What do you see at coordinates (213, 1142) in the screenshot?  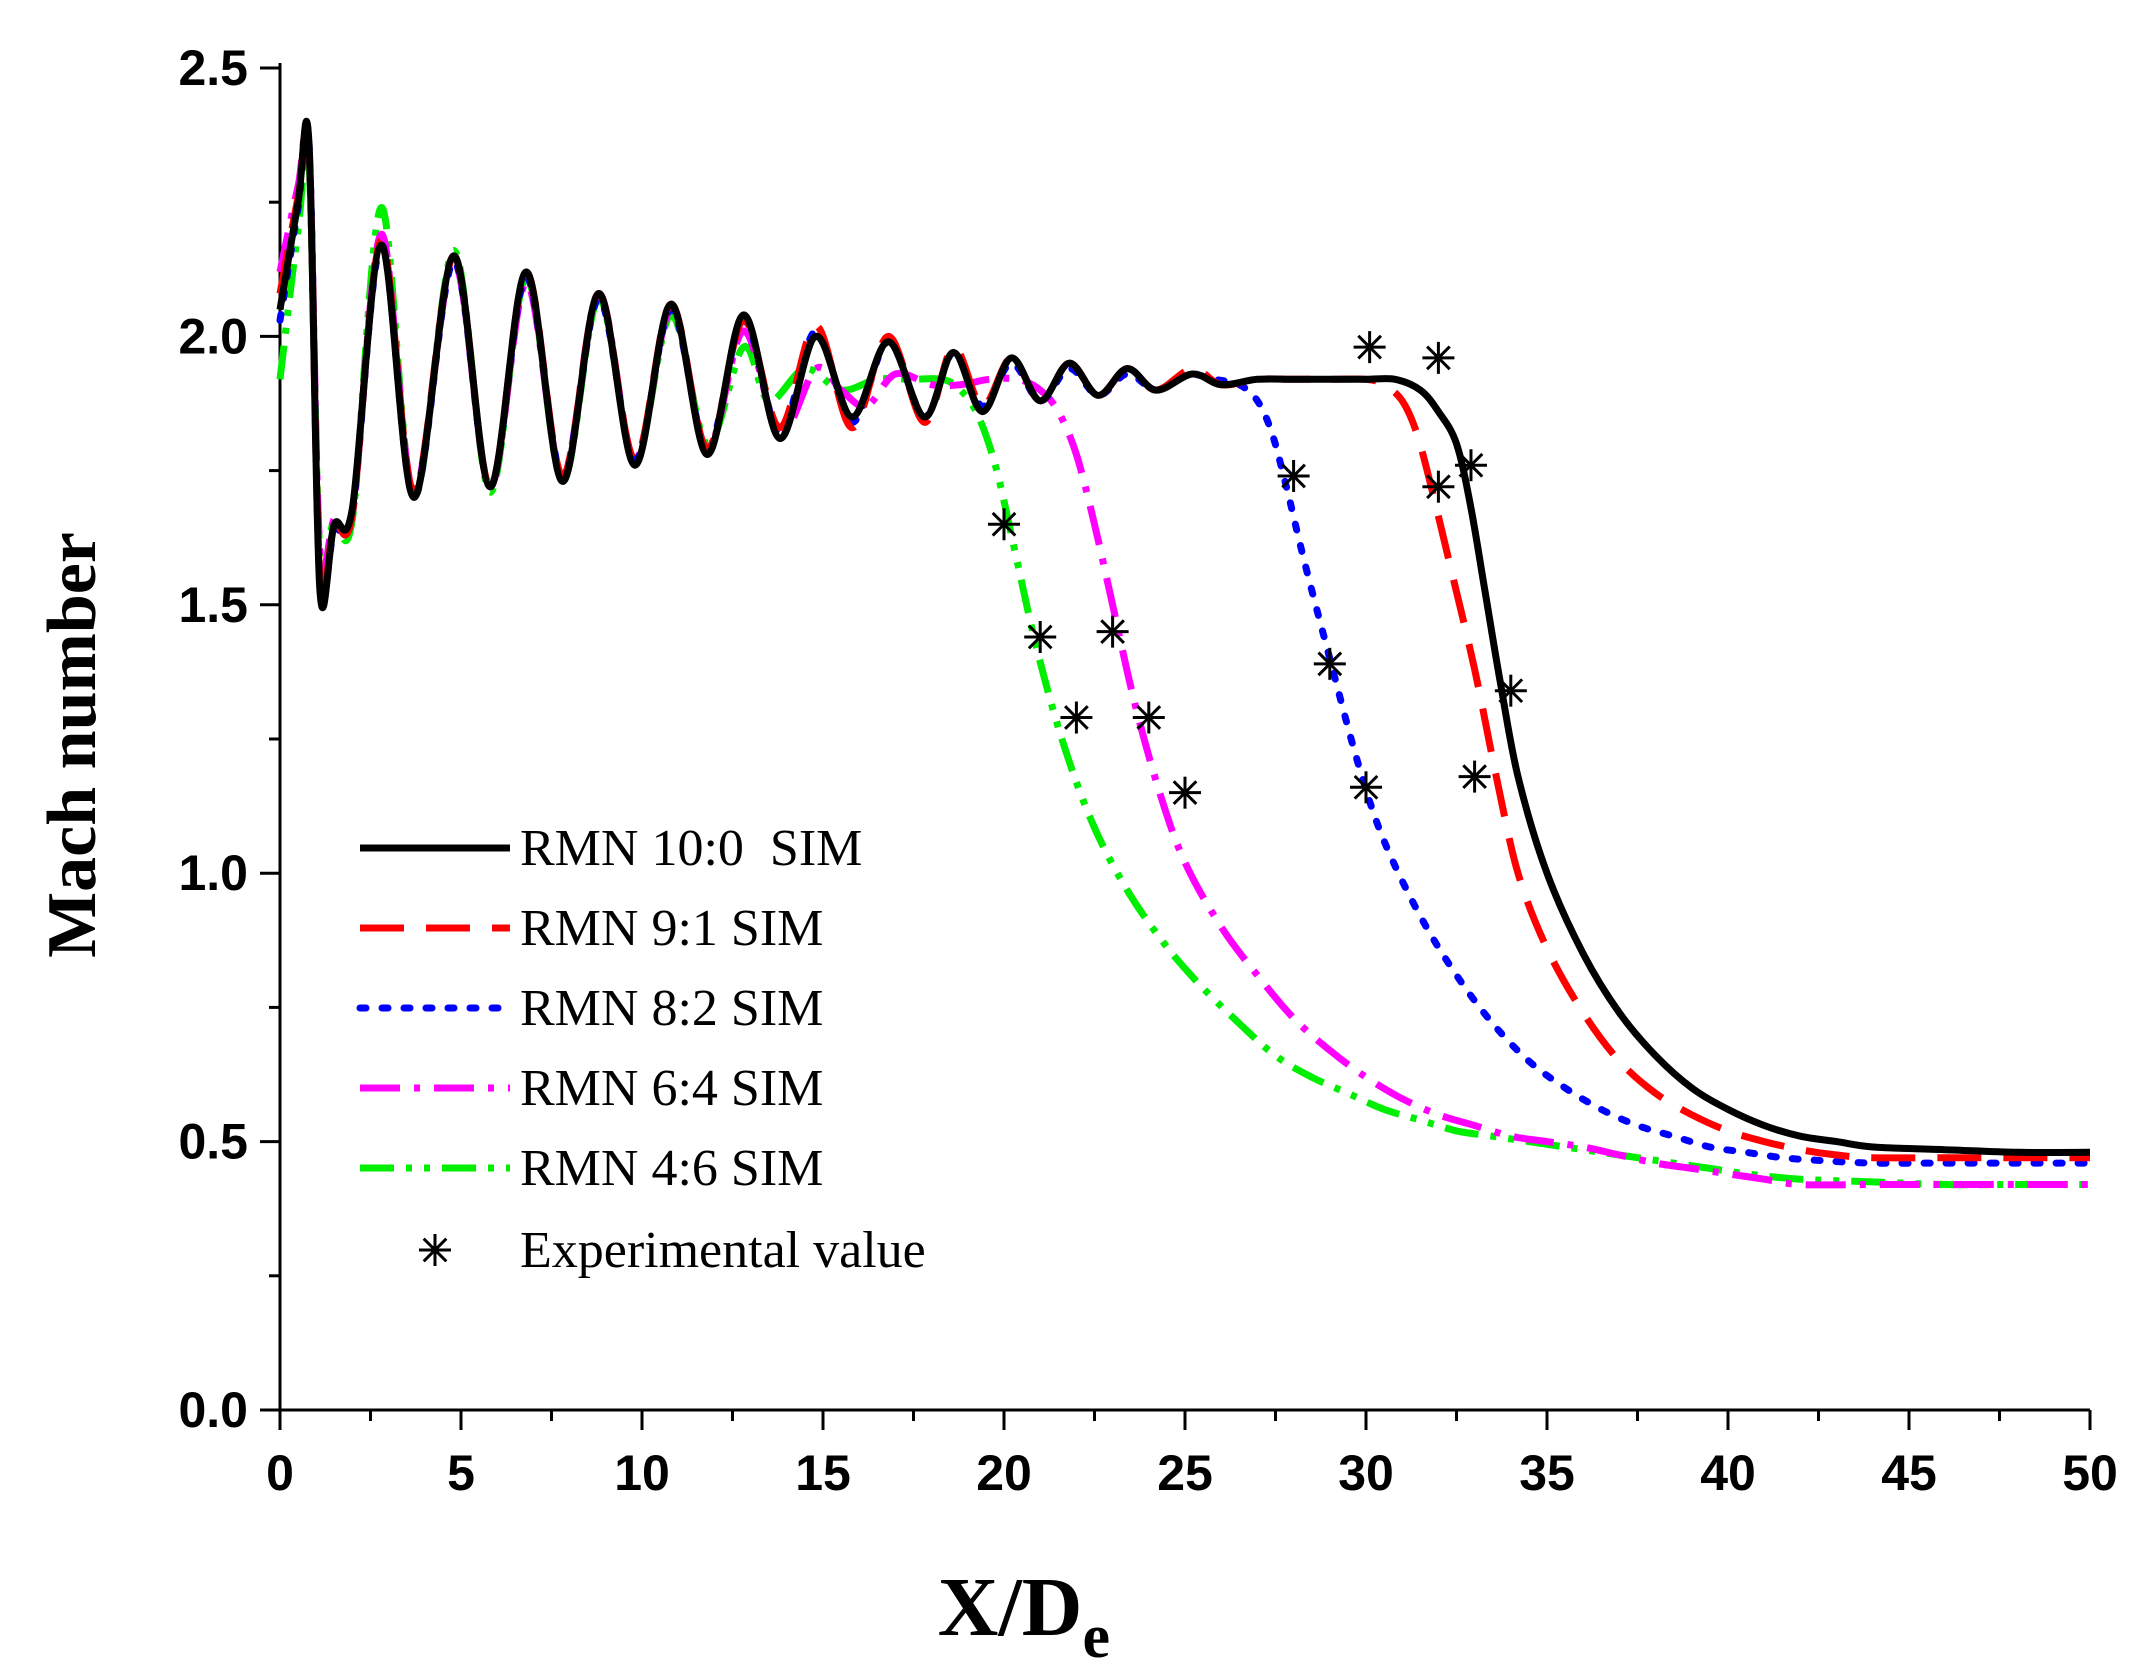 I see `y-tick-label: 0.5` at bounding box center [213, 1142].